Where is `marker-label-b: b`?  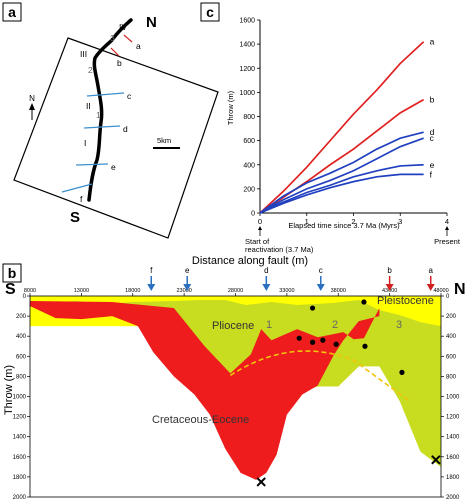 marker-label-b: b is located at coordinates (389, 270).